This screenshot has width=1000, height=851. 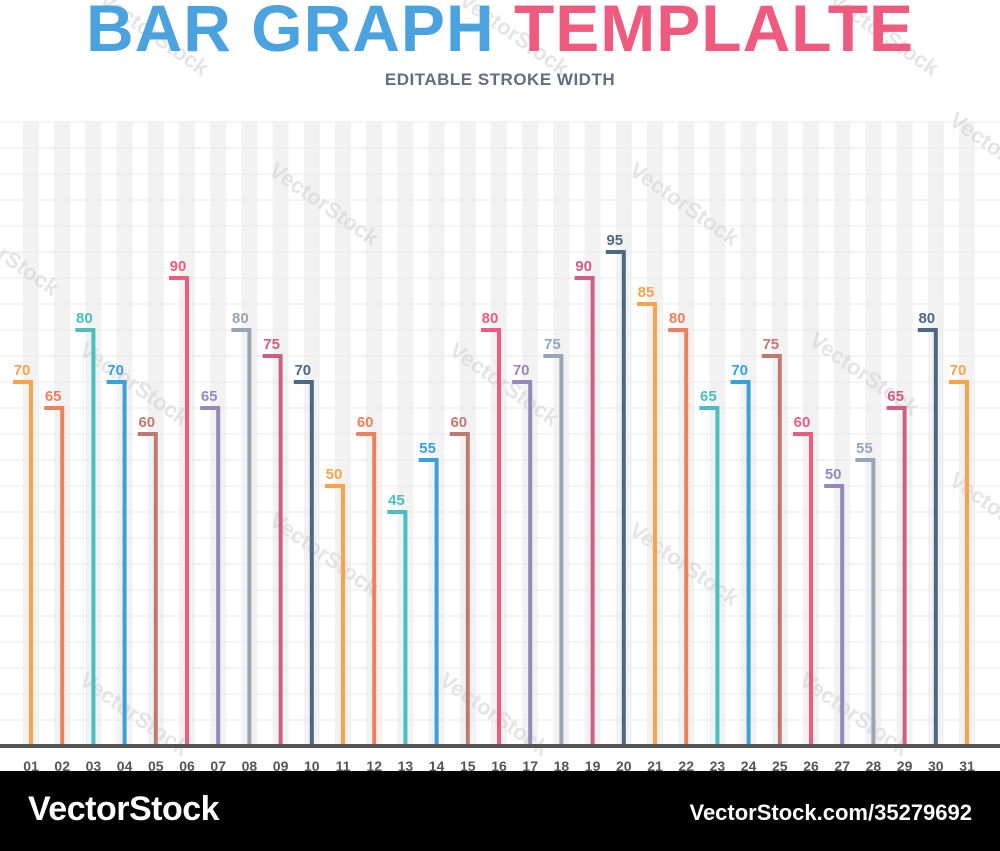 I want to click on x-tick-label: 09, so click(x=281, y=764).